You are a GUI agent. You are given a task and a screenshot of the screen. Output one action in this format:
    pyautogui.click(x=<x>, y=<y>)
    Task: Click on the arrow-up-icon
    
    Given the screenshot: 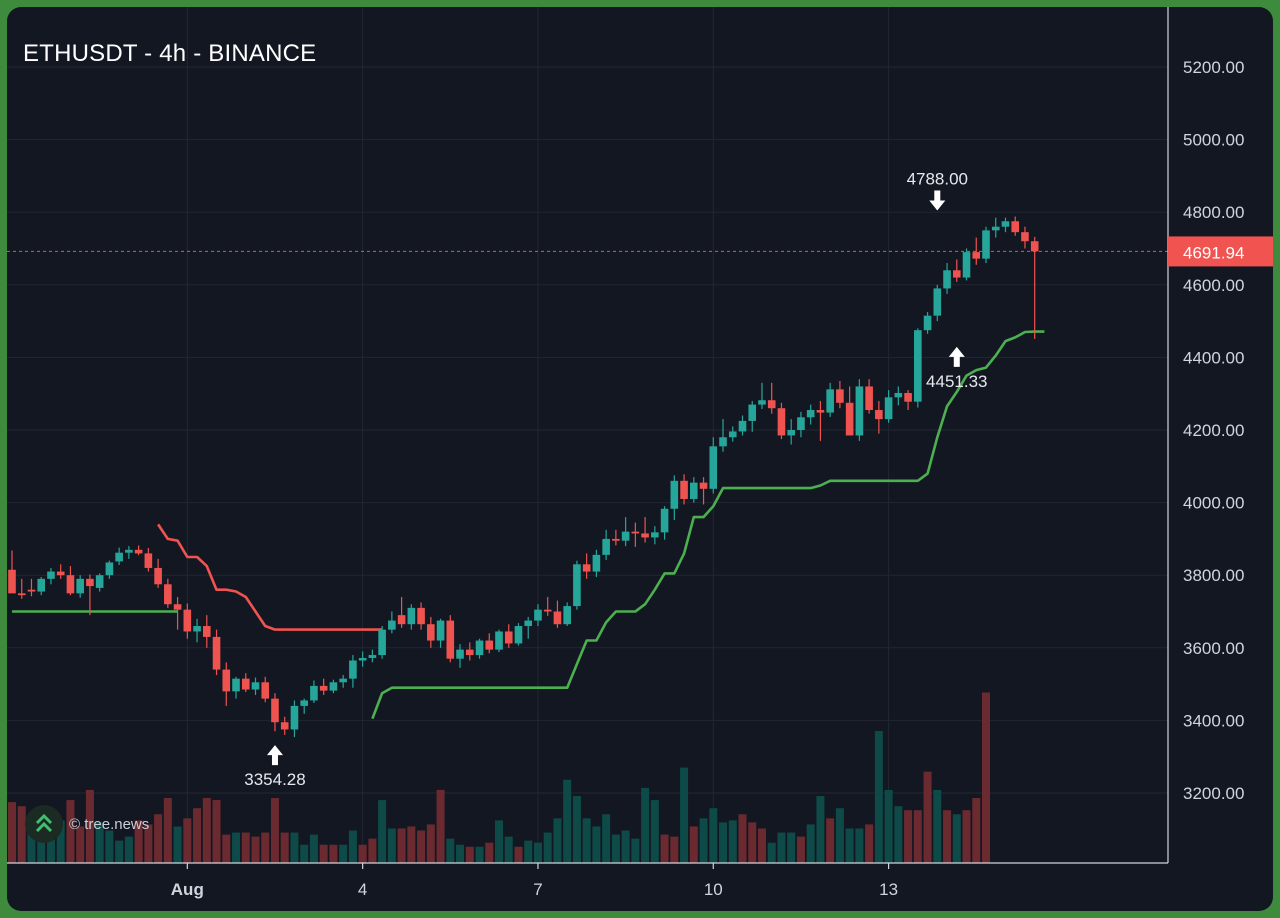 What is the action you would take?
    pyautogui.click(x=956, y=356)
    